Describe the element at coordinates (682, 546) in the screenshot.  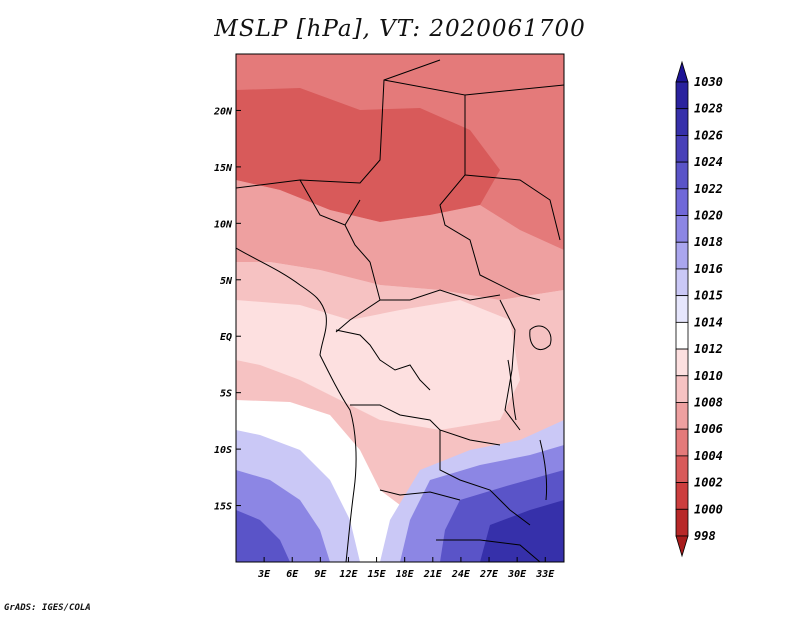
I see `colorbar-bottom-arrow` at that location.